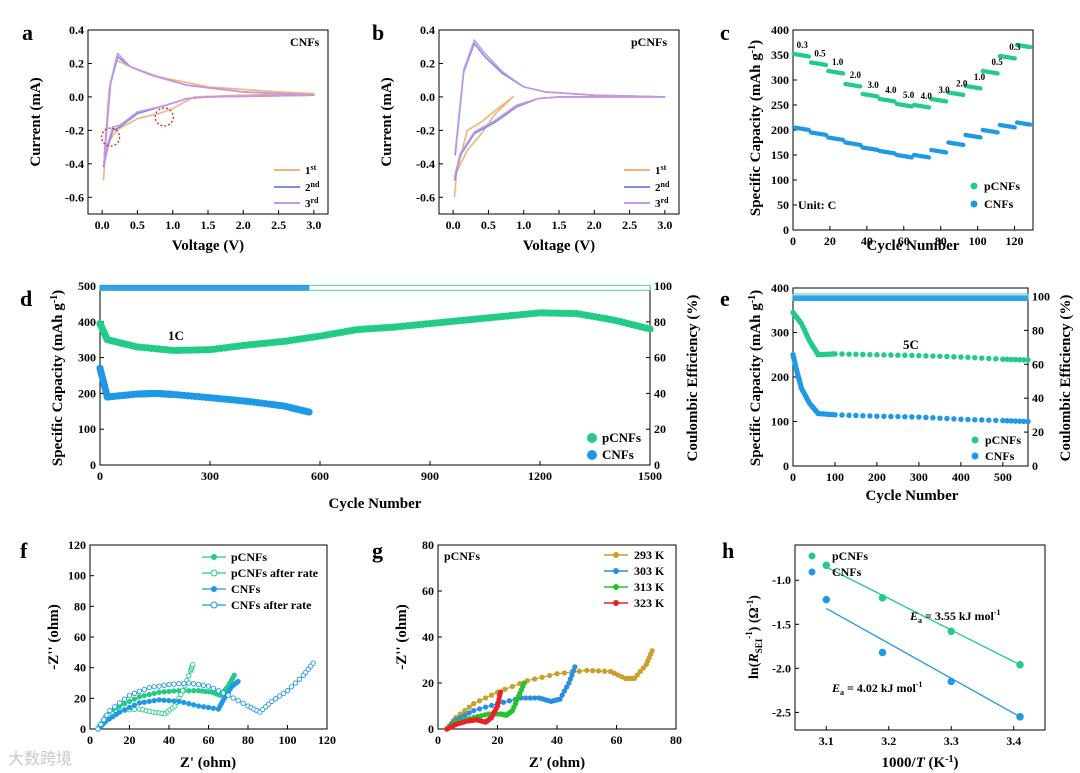  Describe the element at coordinates (278, 225) in the screenshot. I see `x-tick-label: 2.5` at that location.